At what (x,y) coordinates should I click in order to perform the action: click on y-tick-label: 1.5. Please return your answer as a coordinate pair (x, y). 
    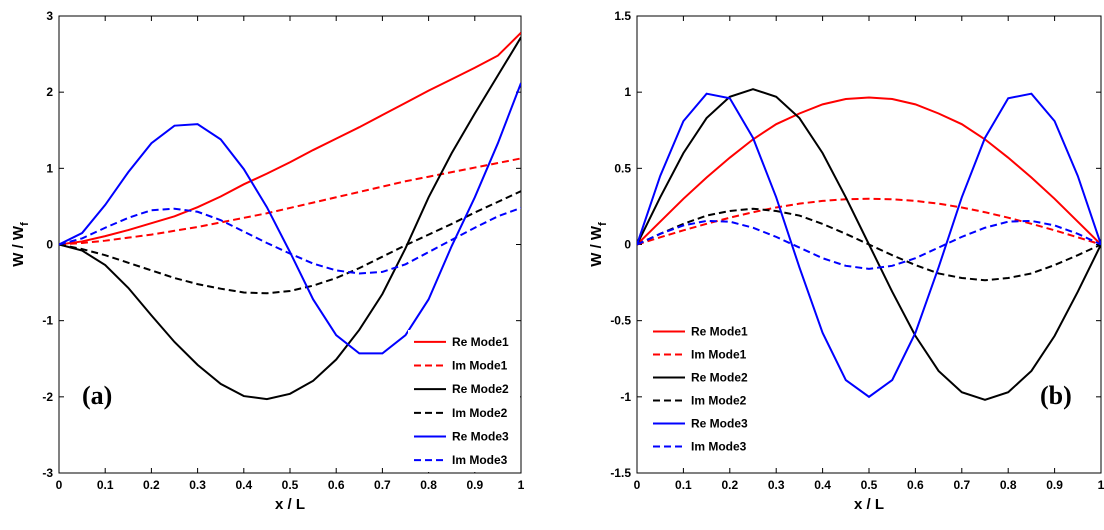
    Looking at the image, I should click on (622, 16).